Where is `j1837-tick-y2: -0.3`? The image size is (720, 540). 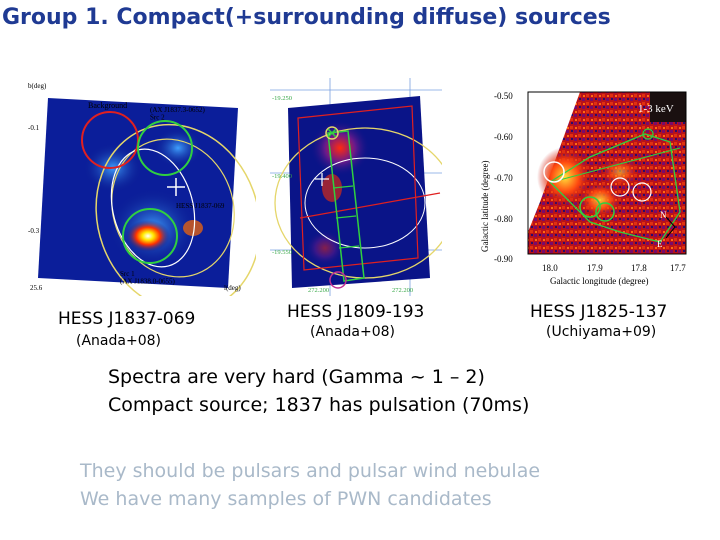 j1837-tick-y2: -0.3 is located at coordinates (34, 231).